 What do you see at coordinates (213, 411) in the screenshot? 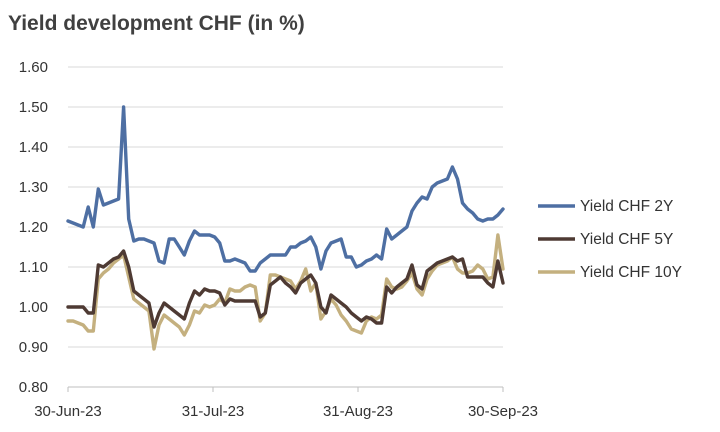
I see `x-tick-label: 31-Jul-23` at bounding box center [213, 411].